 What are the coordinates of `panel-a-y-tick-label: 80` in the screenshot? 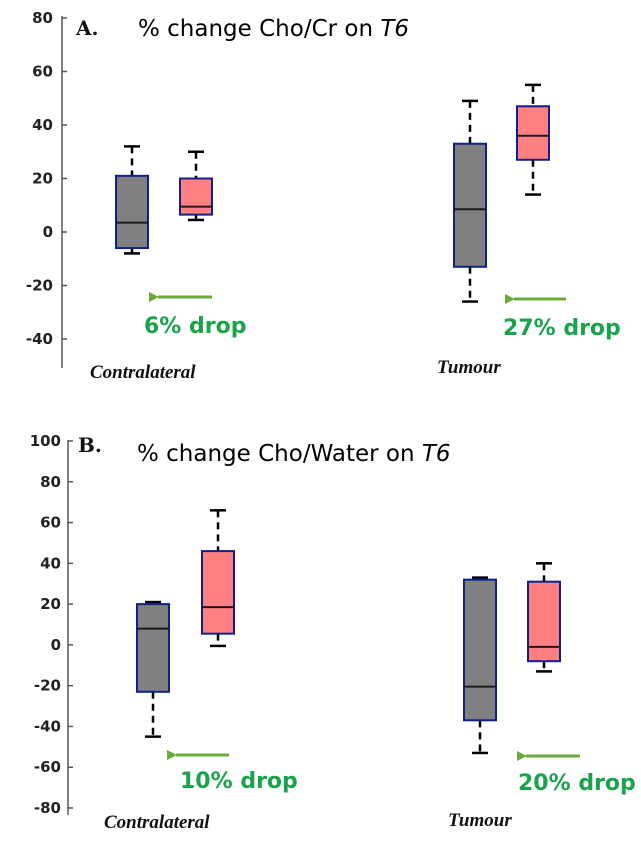 It's located at (42, 18).